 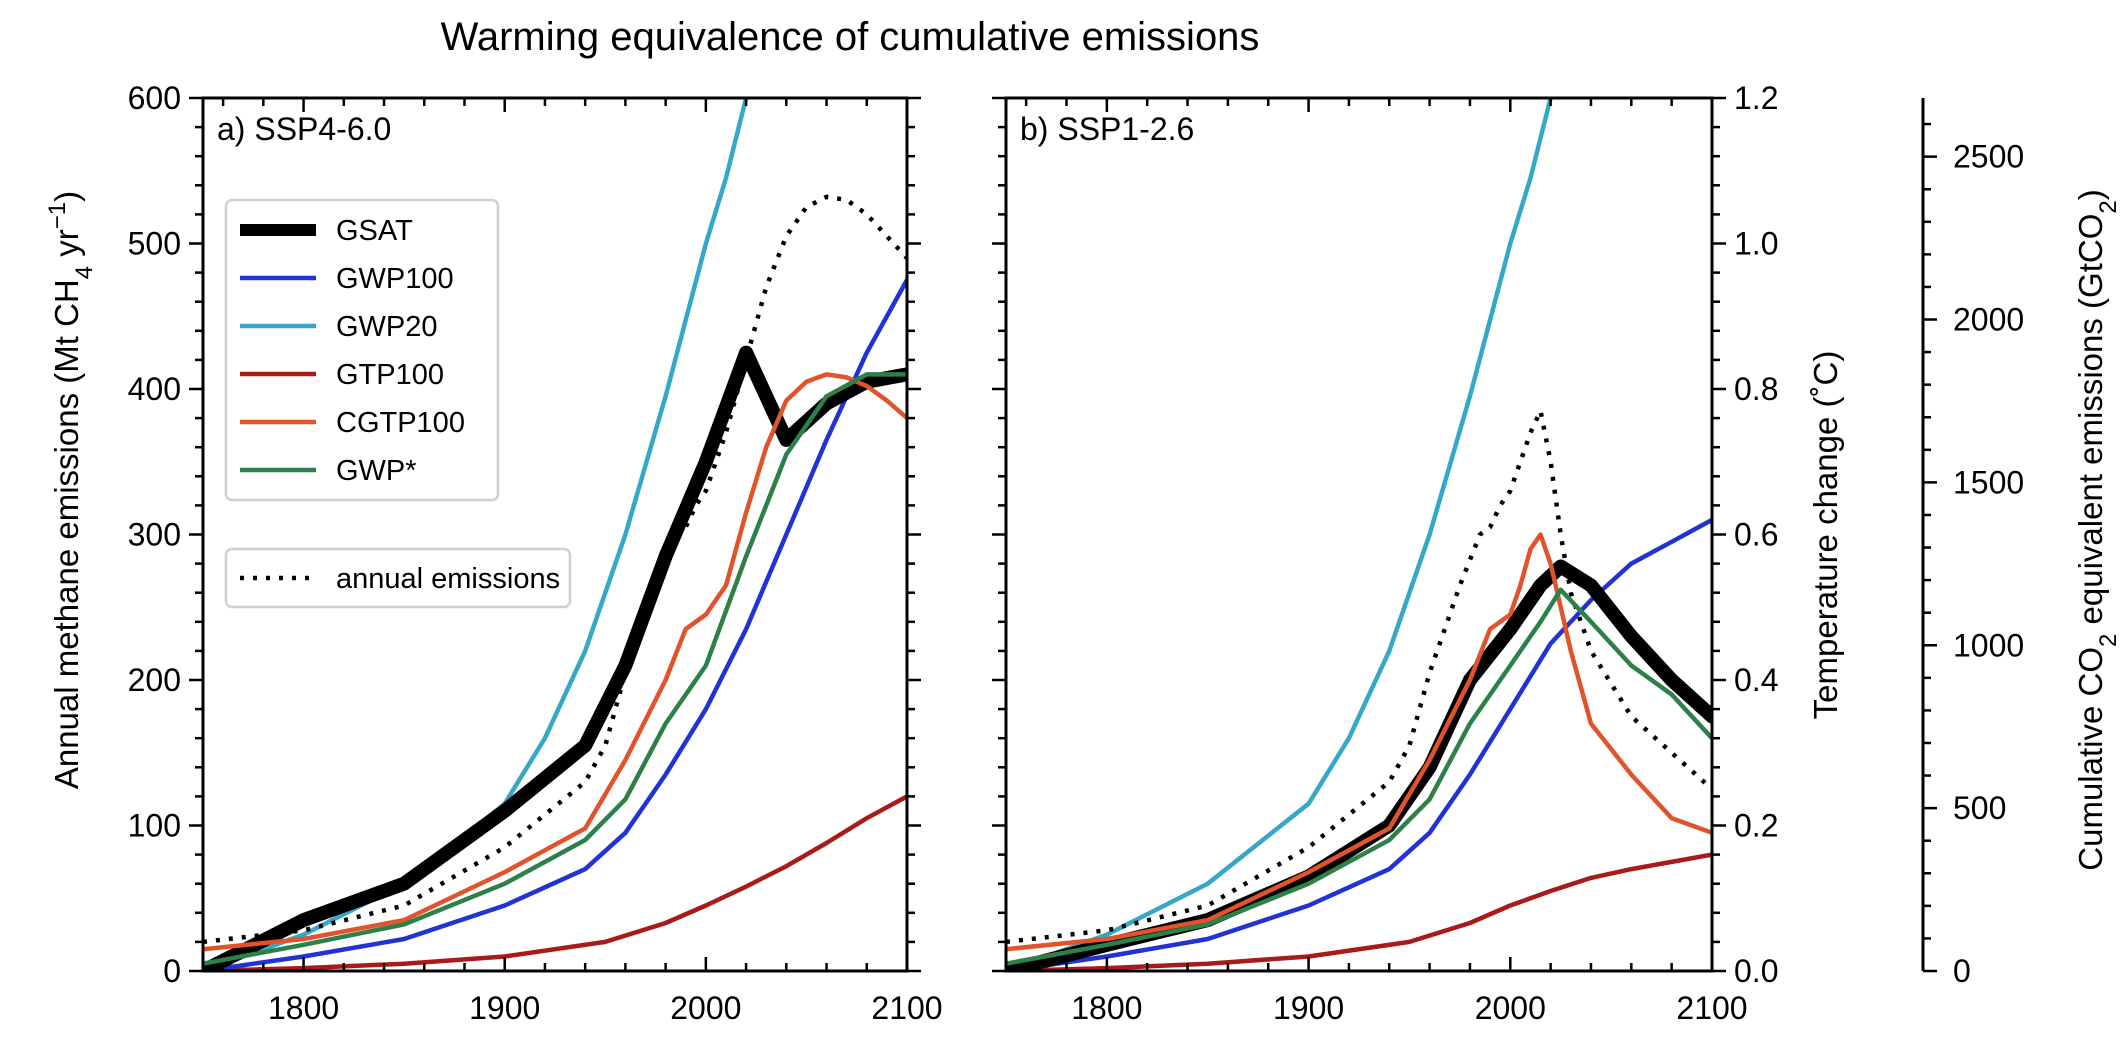 I want to click on legend-label-gwp20: GWP20, so click(x=387, y=327).